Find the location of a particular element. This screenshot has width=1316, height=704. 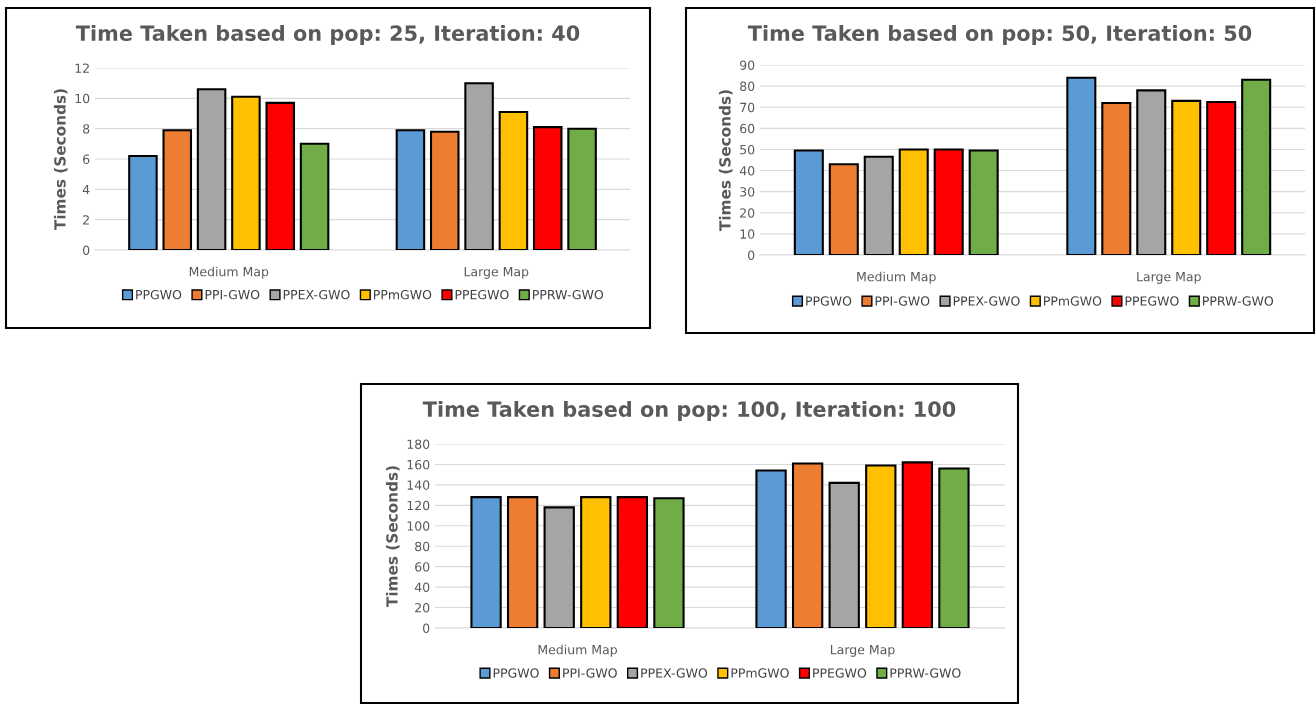

y-tick-label: 12 is located at coordinates (82, 68).